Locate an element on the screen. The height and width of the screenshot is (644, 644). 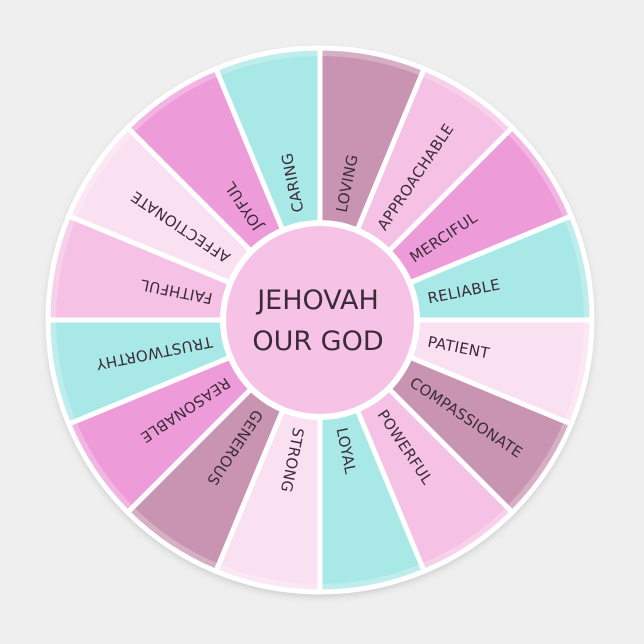
center-title-line1: JEHOVAH is located at coordinates (317, 300).